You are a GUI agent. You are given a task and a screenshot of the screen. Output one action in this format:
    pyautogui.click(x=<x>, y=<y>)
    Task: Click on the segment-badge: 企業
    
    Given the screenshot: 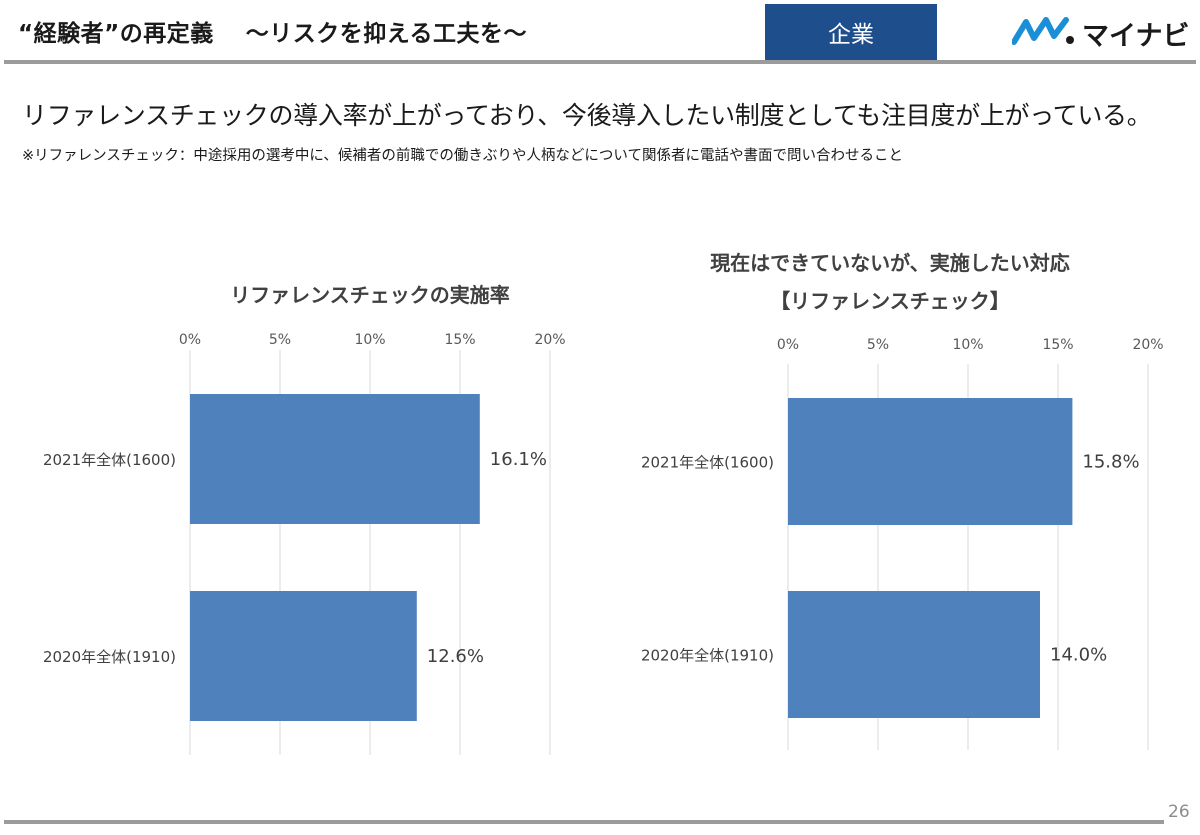 What is the action you would take?
    pyautogui.click(x=851, y=32)
    